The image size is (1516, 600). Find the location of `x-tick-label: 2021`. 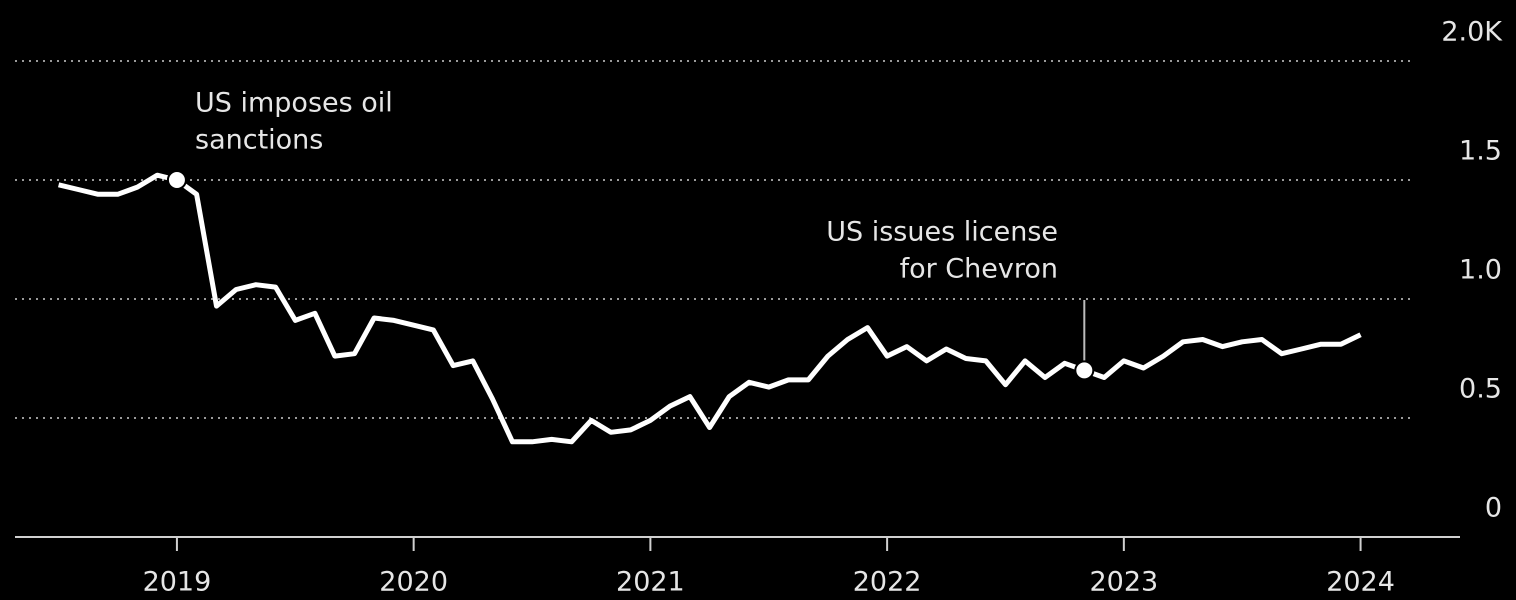

x-tick-label: 2021 is located at coordinates (650, 582).